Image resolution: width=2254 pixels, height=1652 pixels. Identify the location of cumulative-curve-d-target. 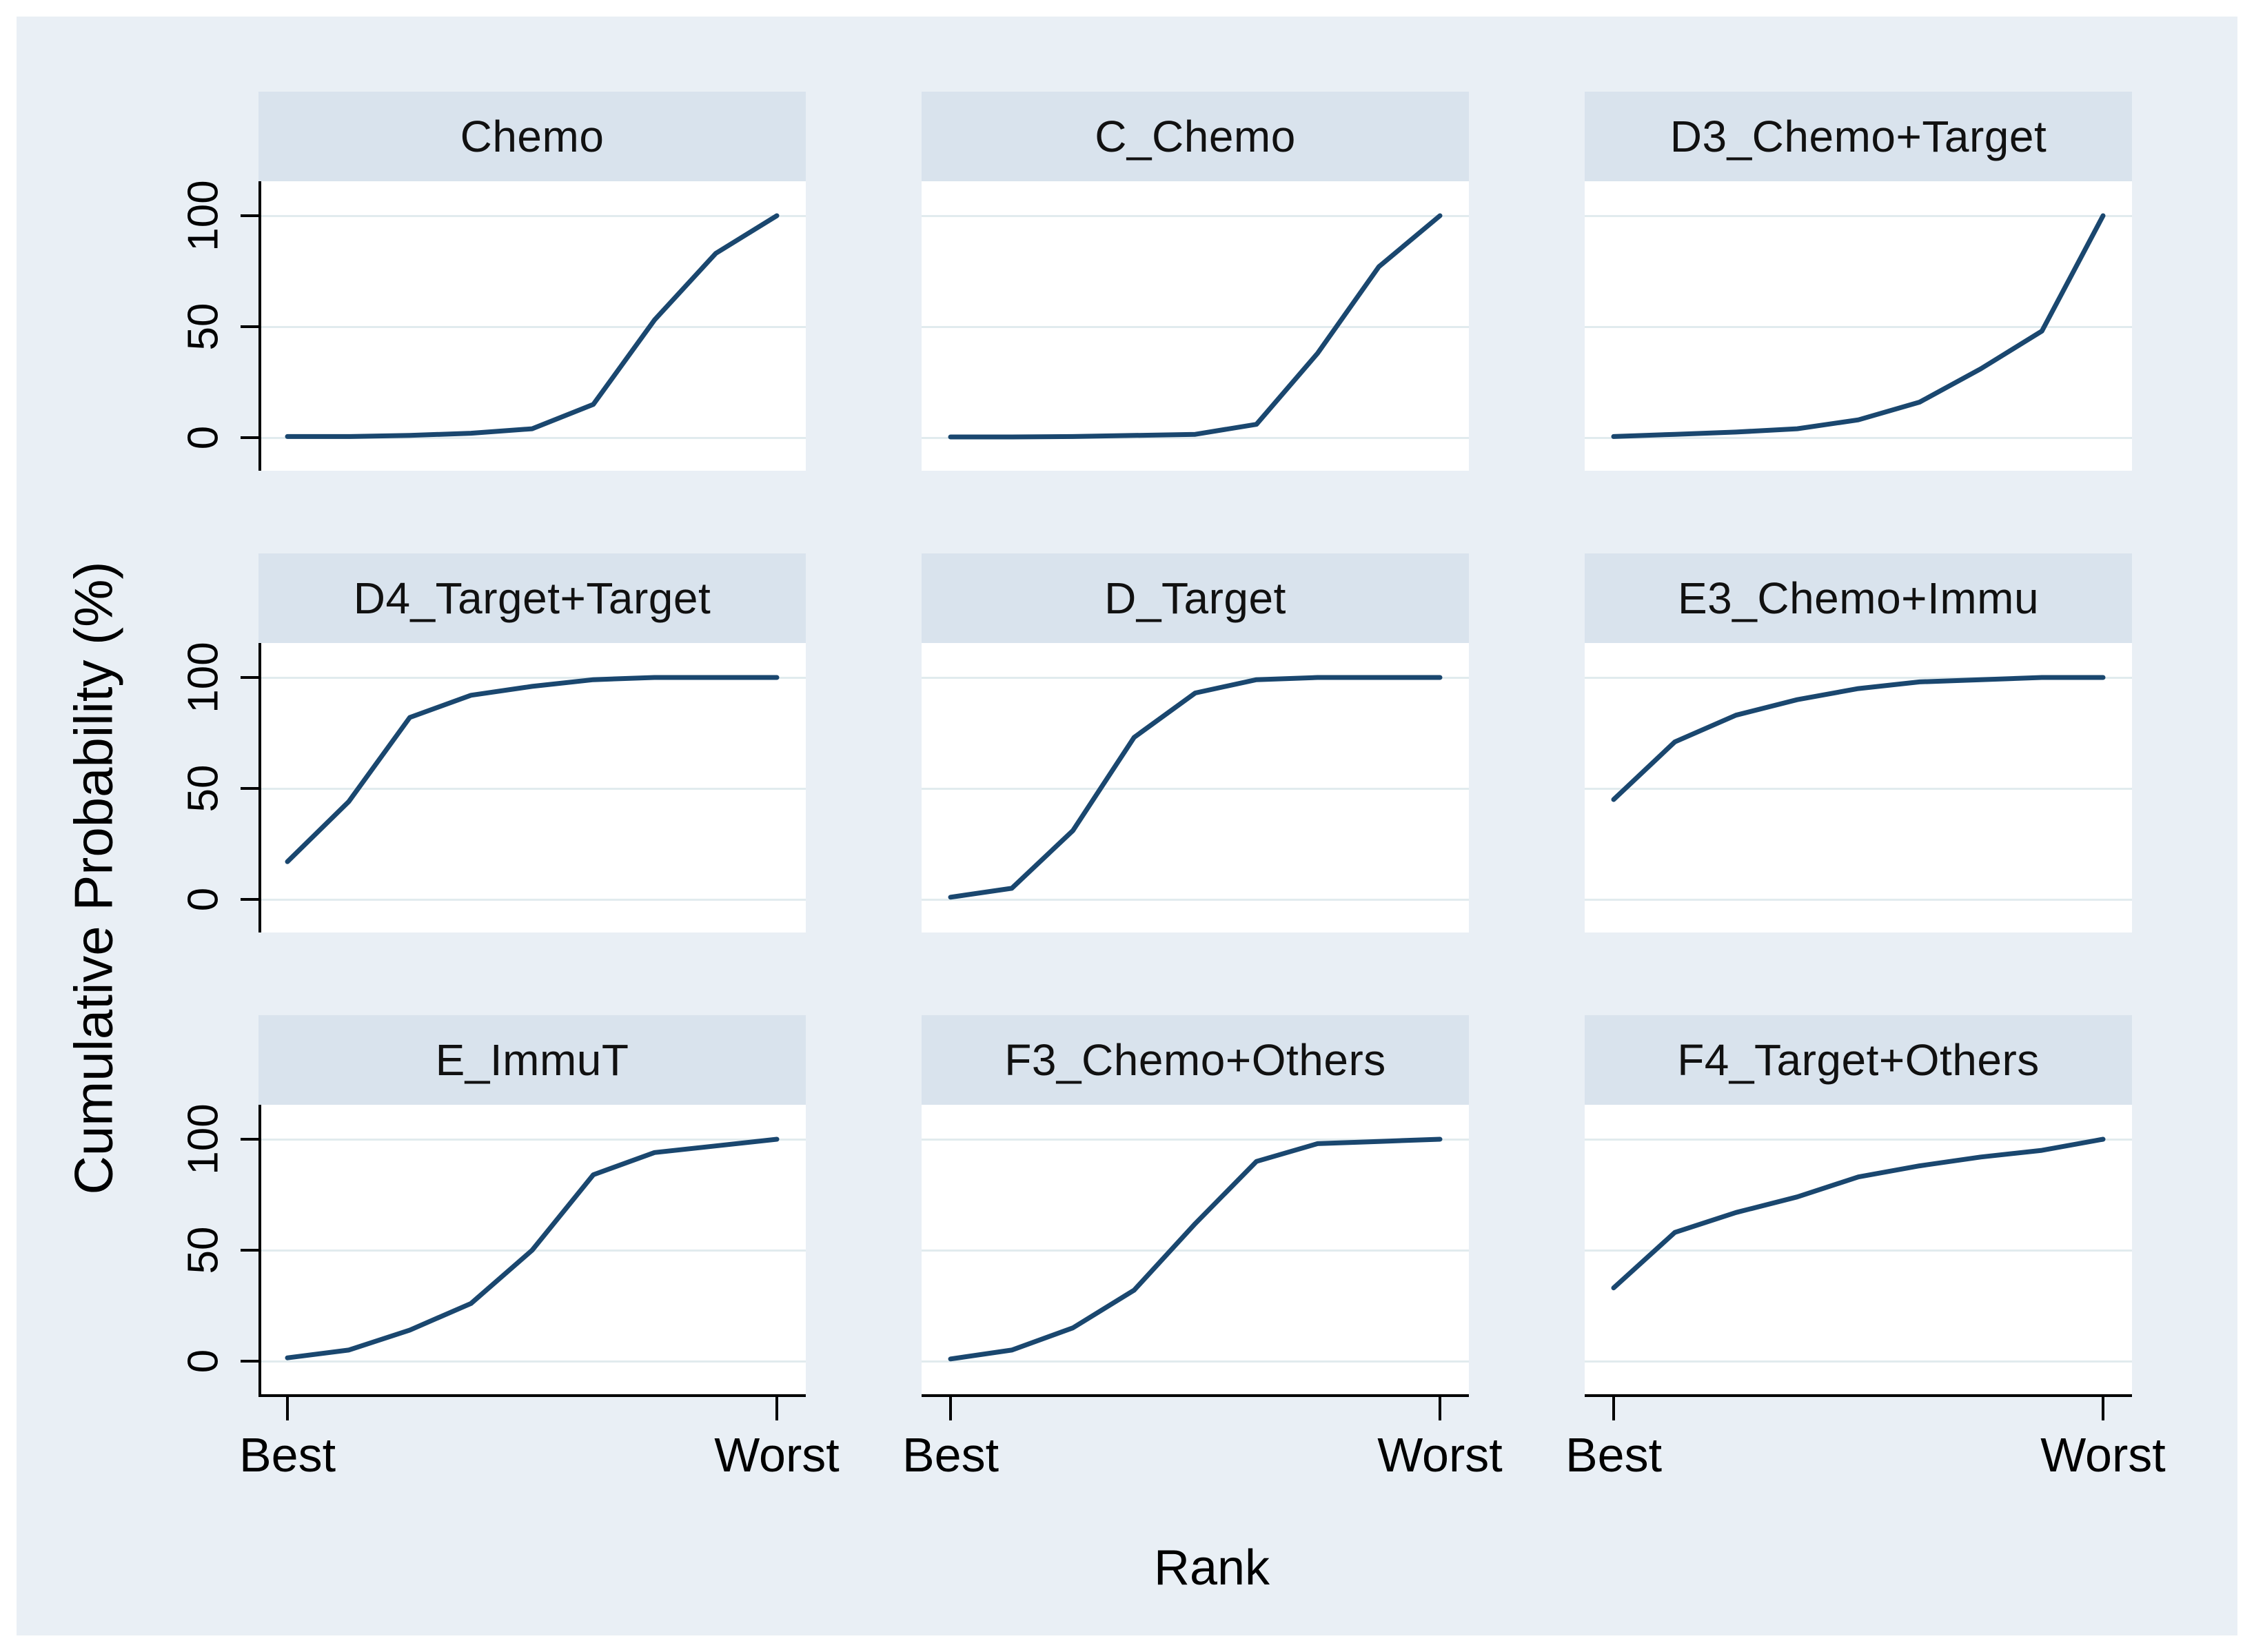
(1195, 788).